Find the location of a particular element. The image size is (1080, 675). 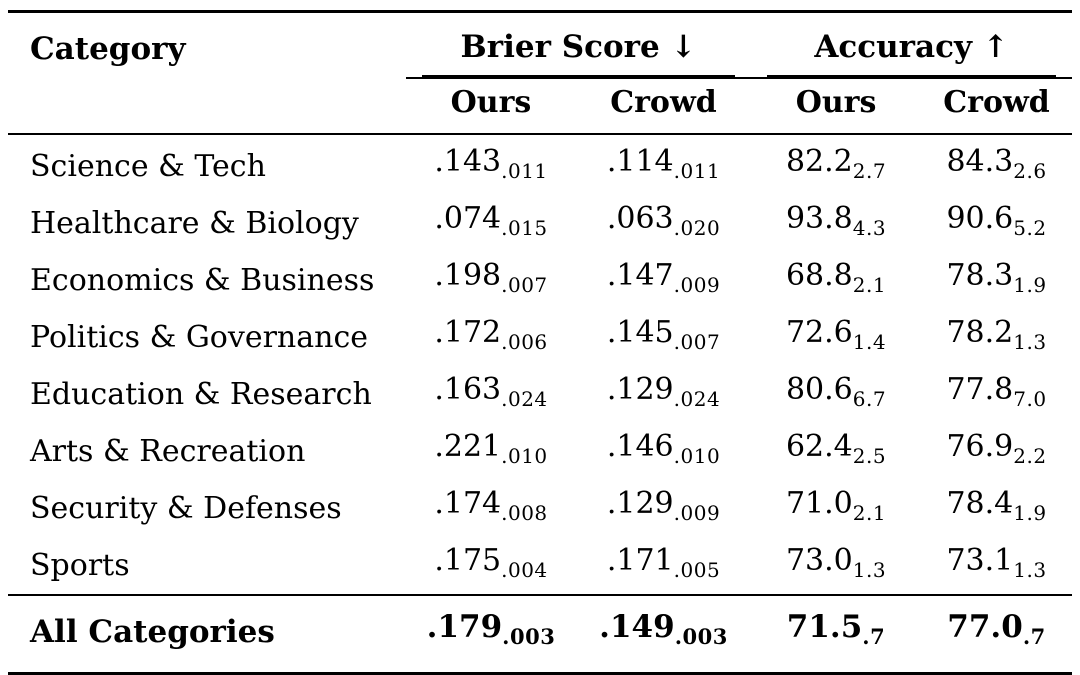

accuracy-crowd-cell: 78.41.9 is located at coordinates (996, 508).